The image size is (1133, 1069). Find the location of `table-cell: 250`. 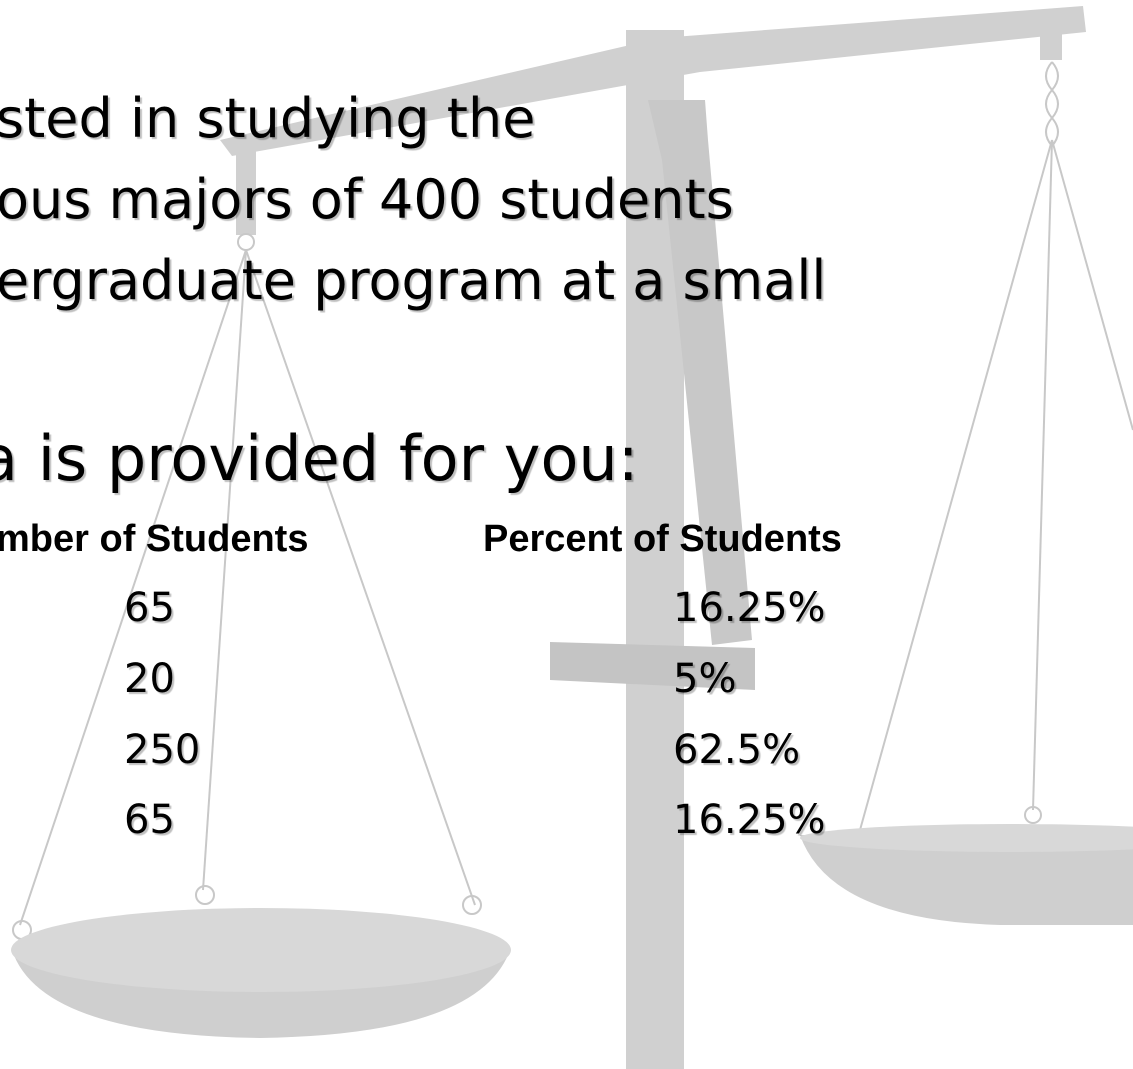

table-cell: 250 is located at coordinates (162, 750).